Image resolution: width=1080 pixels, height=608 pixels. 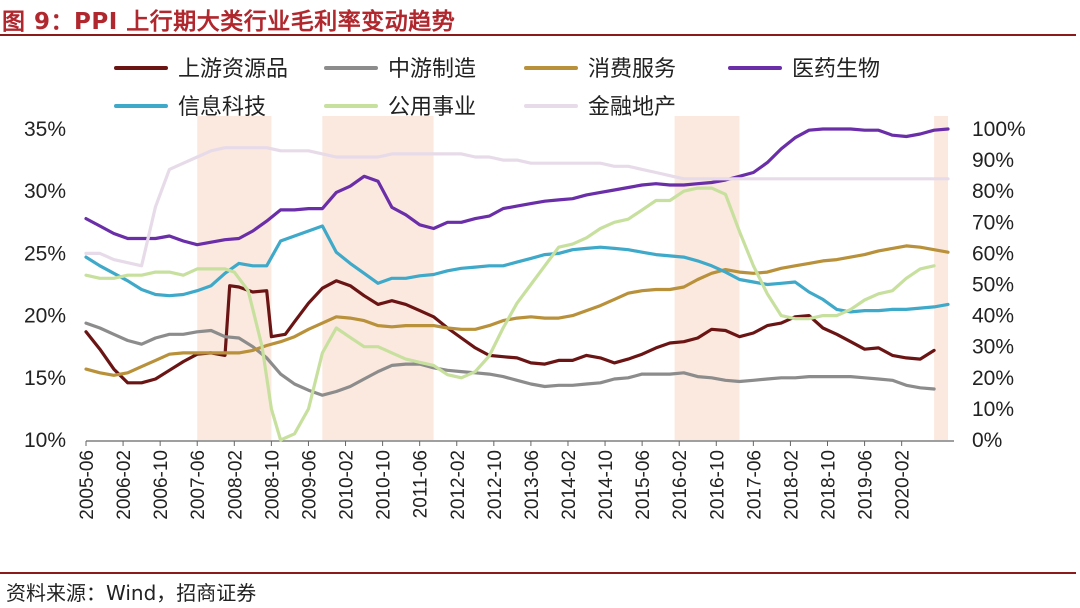 What do you see at coordinates (432, 69) in the screenshot?
I see `legend-label: 中游制造` at bounding box center [432, 69].